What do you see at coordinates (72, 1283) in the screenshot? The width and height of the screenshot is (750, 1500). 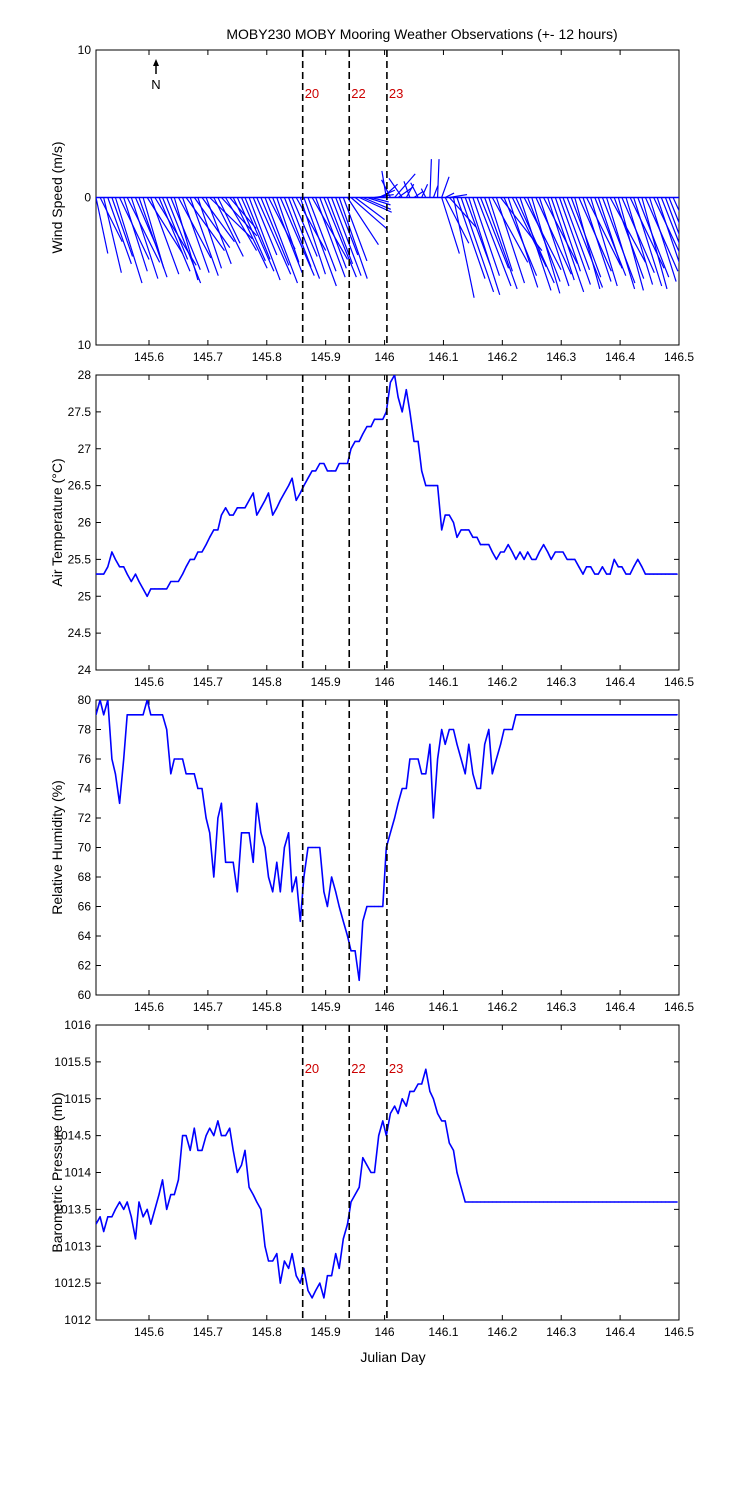 I see `y-tick-label: 1012.5` at bounding box center [72, 1283].